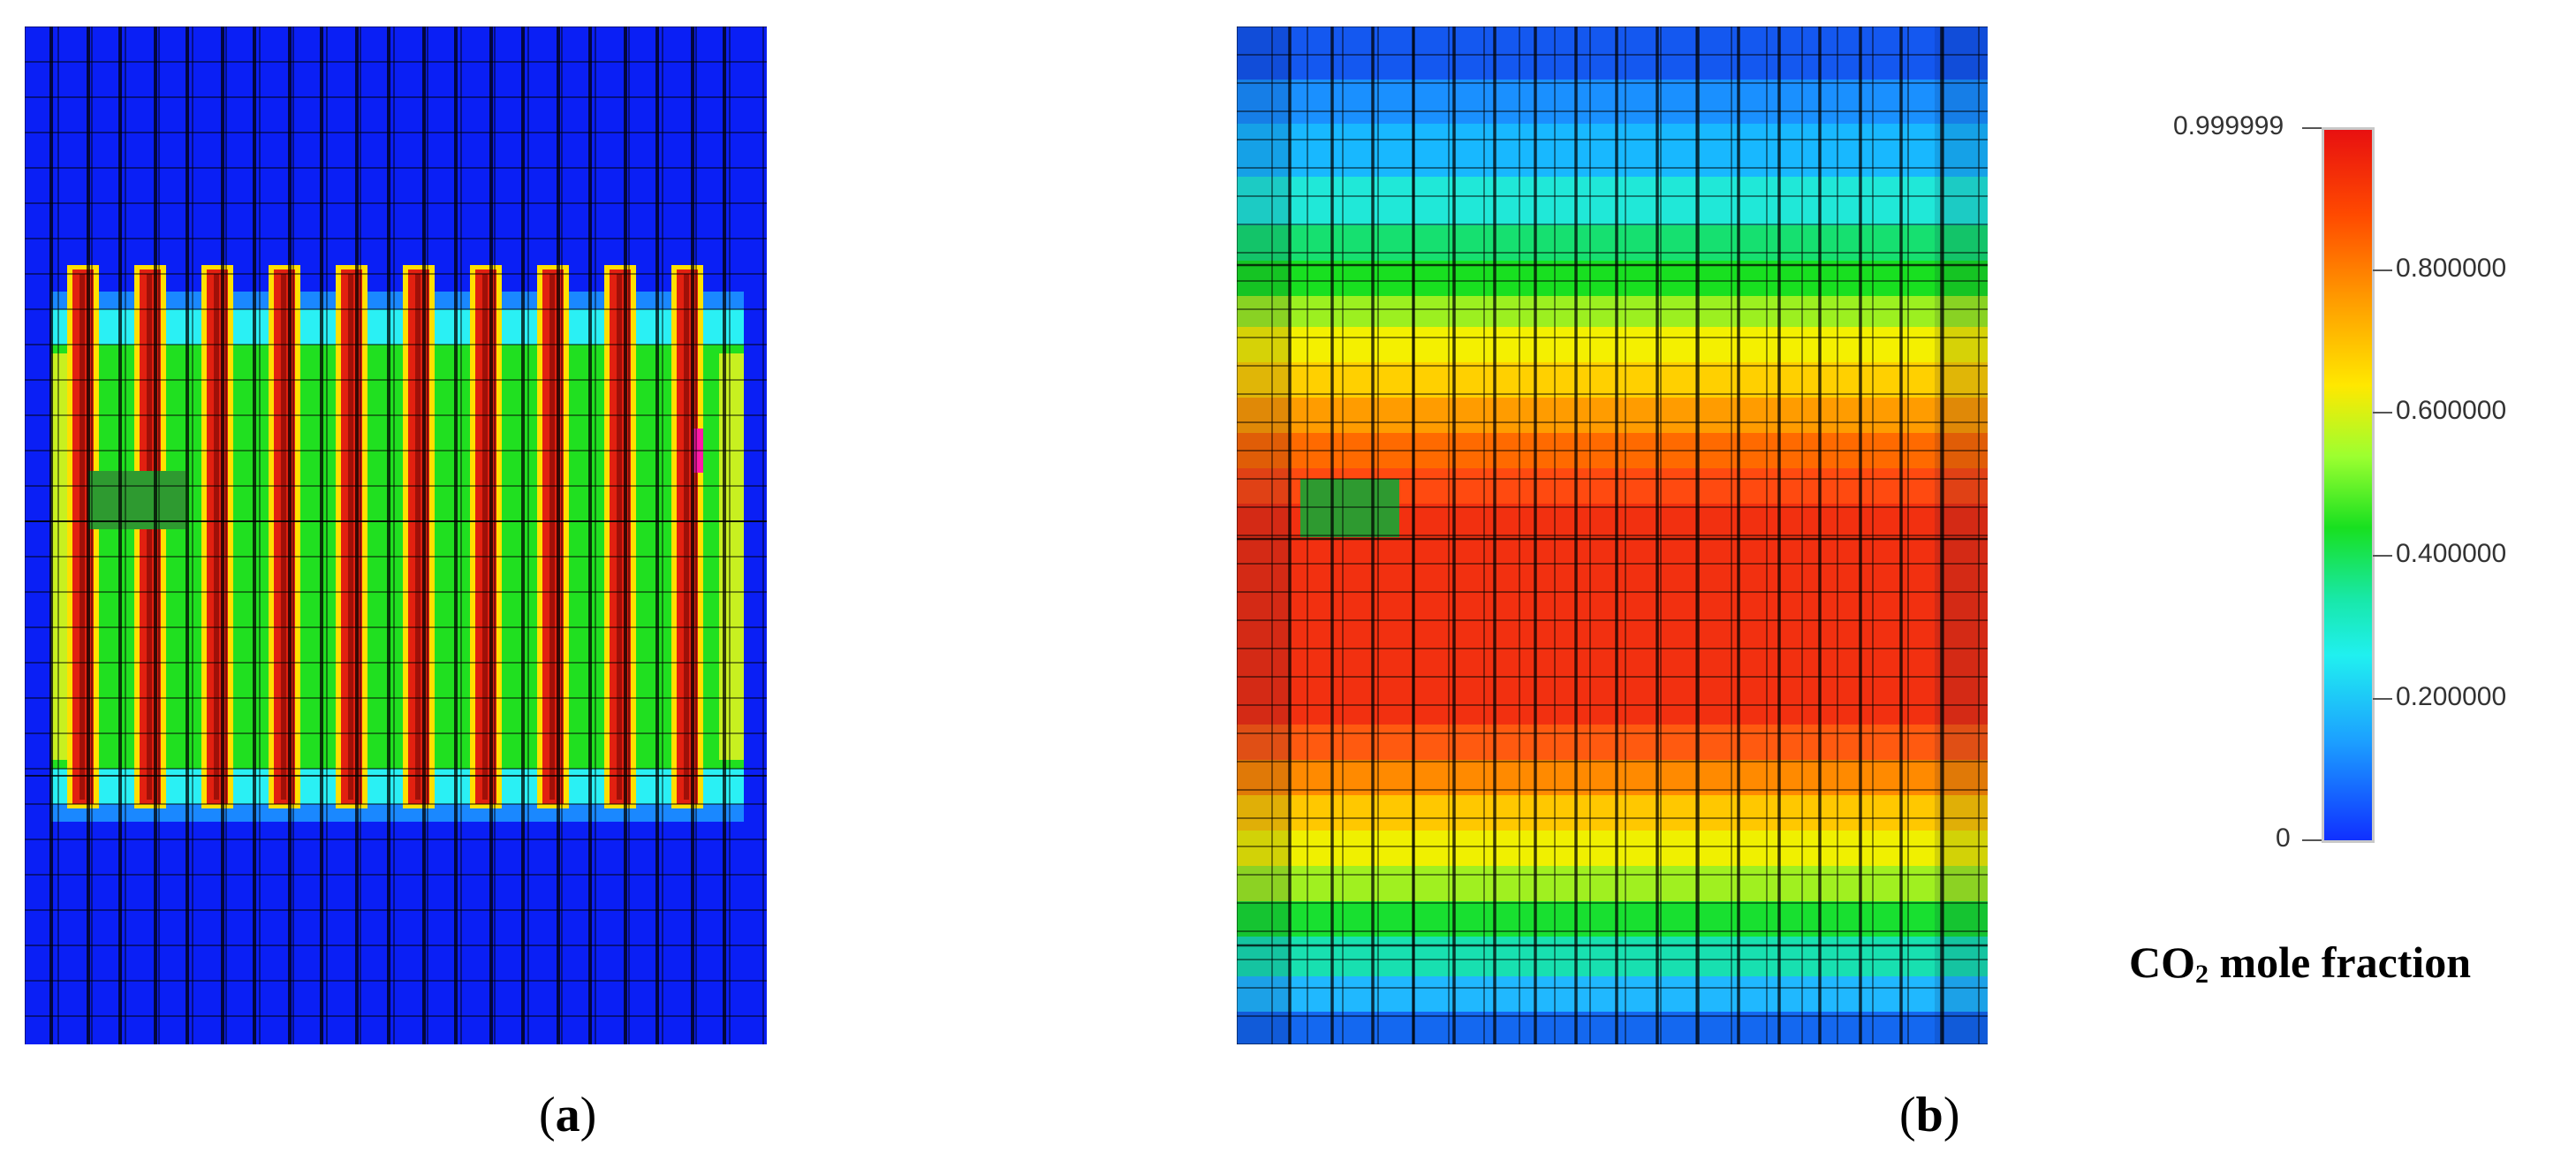 The width and height of the screenshot is (2576, 1161). What do you see at coordinates (2229, 125) in the screenshot?
I see `tick-label-max: 0.999999` at bounding box center [2229, 125].